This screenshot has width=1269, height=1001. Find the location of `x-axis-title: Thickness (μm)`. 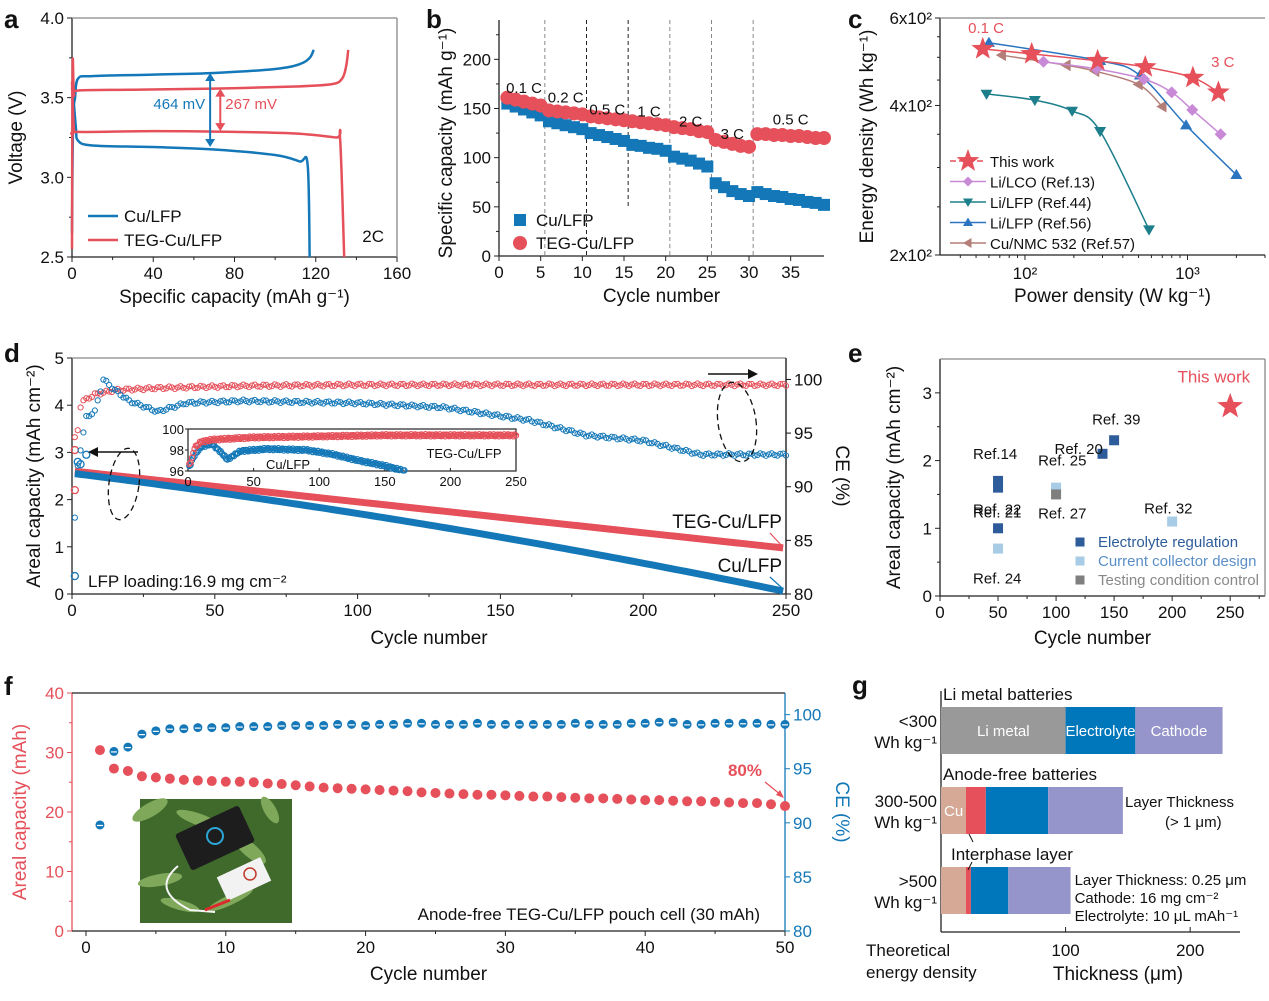

x-axis-title: Thickness (μm) is located at coordinates (1118, 974).